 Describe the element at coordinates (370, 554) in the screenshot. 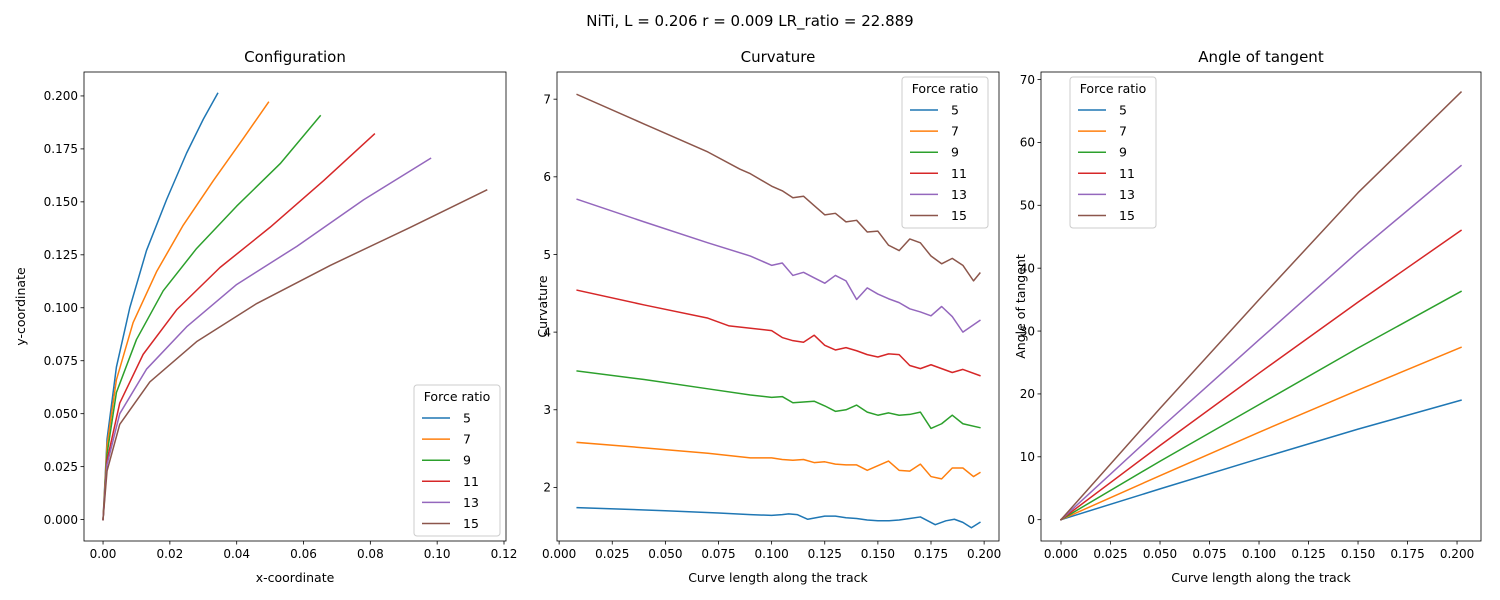

I see `x-tick-label: 0.08` at that location.